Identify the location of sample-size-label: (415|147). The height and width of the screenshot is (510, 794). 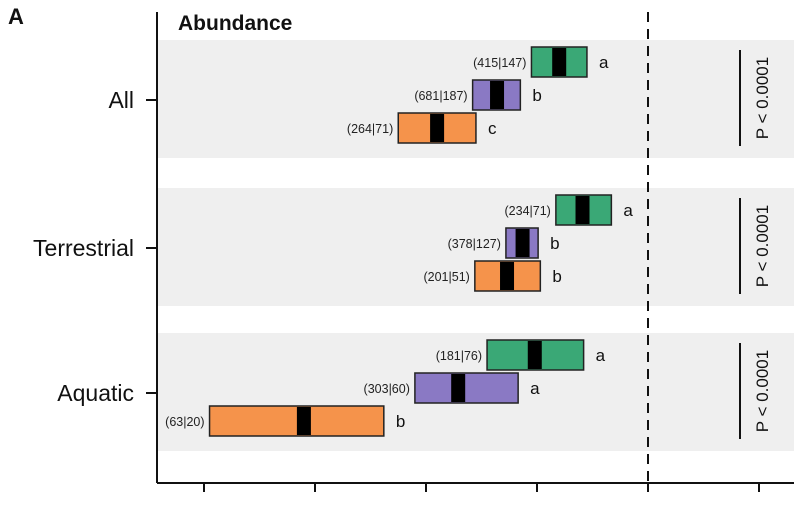
(499, 63).